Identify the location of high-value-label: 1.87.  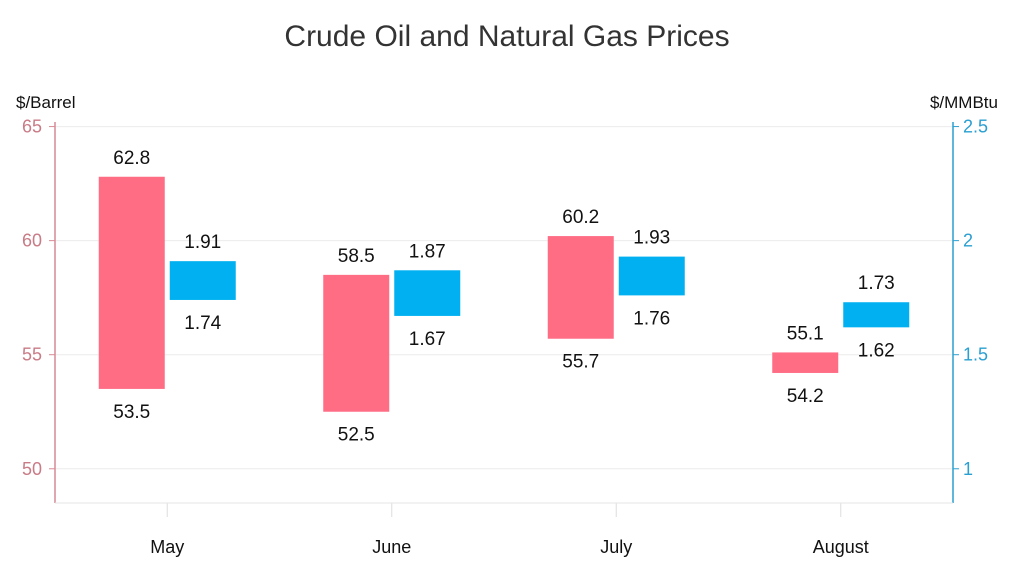
(427, 251).